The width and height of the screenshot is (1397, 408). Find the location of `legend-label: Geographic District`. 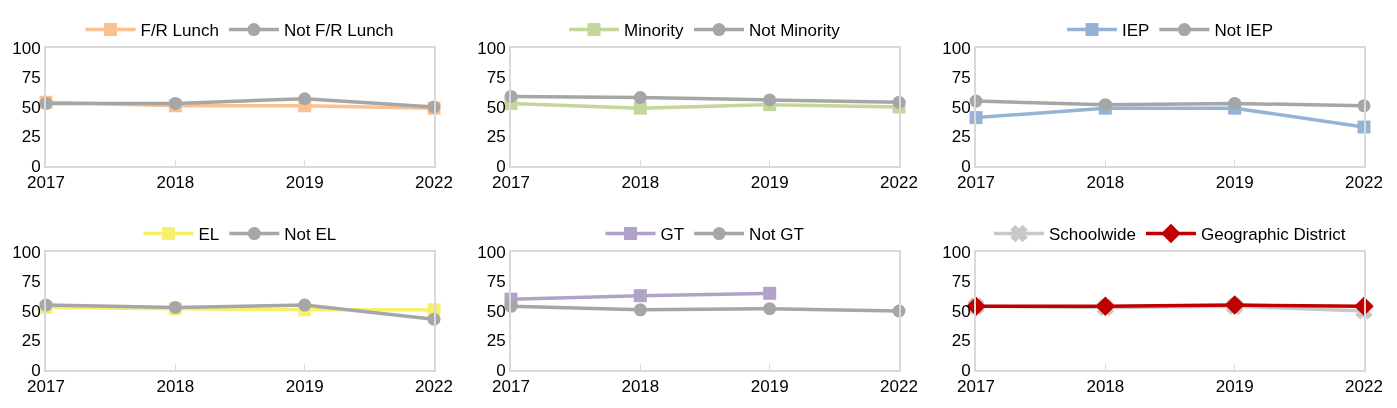

legend-label: Geographic District is located at coordinates (1273, 235).